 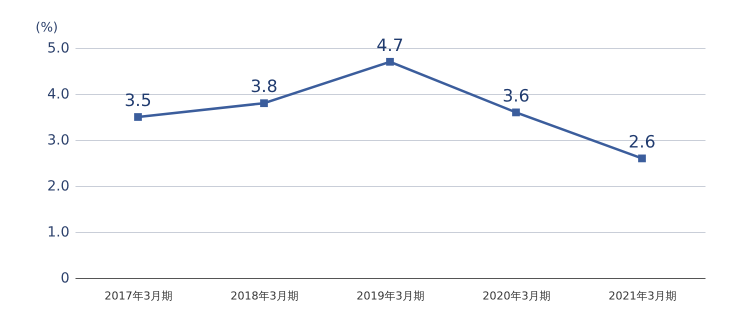 I want to click on data-label: 3.5, so click(x=138, y=101).